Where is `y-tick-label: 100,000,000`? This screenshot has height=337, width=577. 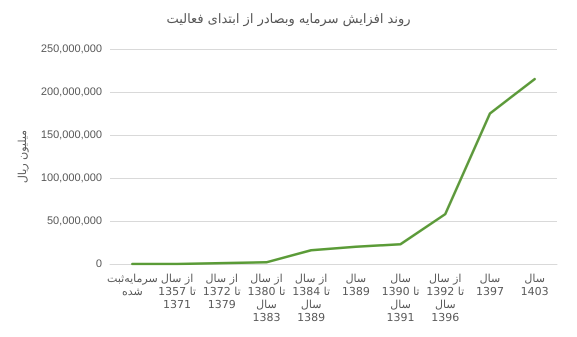
y-tick-label: 100,000,000 is located at coordinates (71, 178).